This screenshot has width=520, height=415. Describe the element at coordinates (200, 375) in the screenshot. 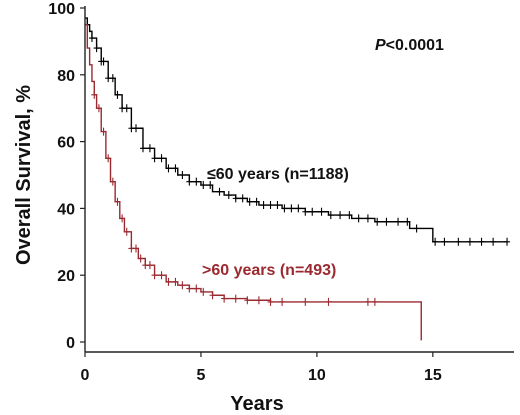

I see `x-tick-label: 5` at that location.